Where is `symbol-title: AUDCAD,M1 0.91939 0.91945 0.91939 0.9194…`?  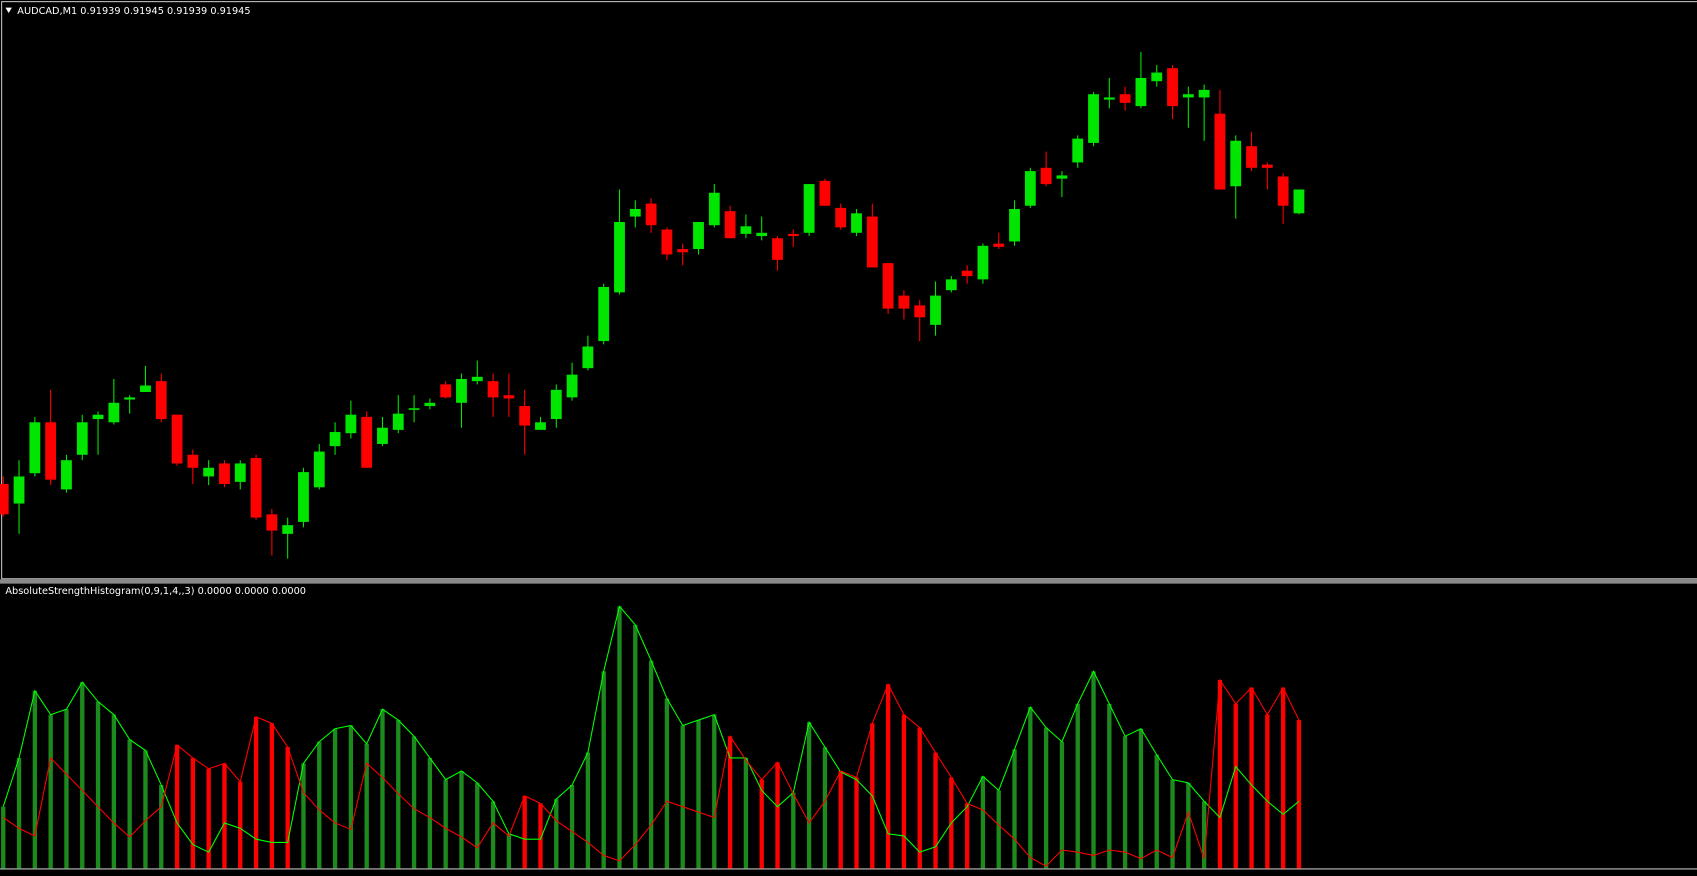 symbol-title: AUDCAD,M1 0.91939 0.91945 0.91939 0.9194… is located at coordinates (133, 11).